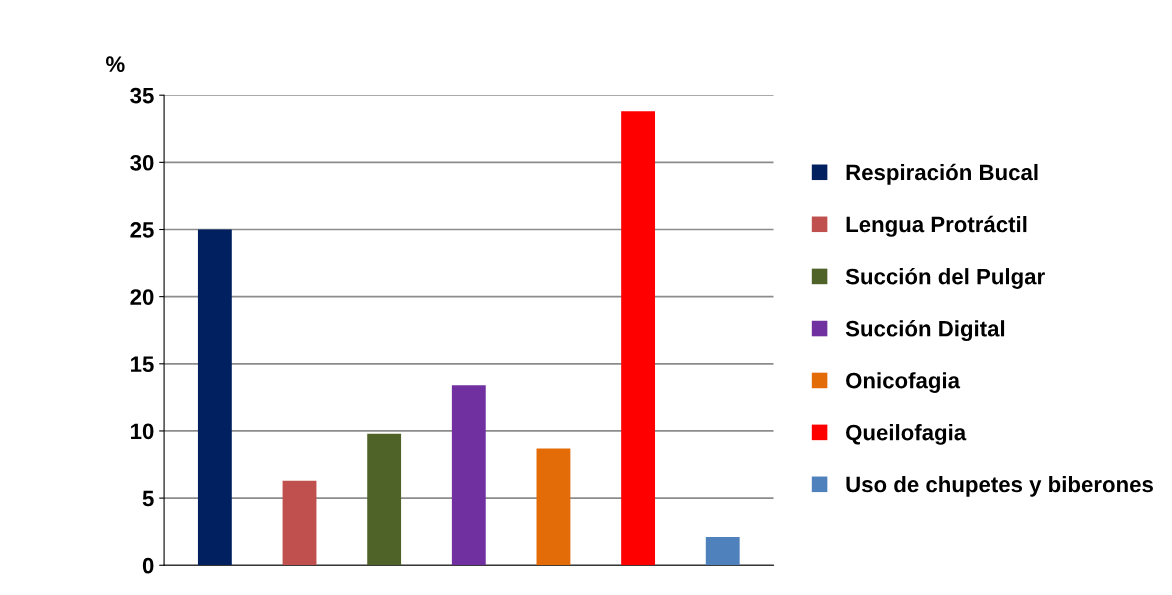  Describe the element at coordinates (903, 382) in the screenshot. I see `legend-label: Onicofagia` at that location.